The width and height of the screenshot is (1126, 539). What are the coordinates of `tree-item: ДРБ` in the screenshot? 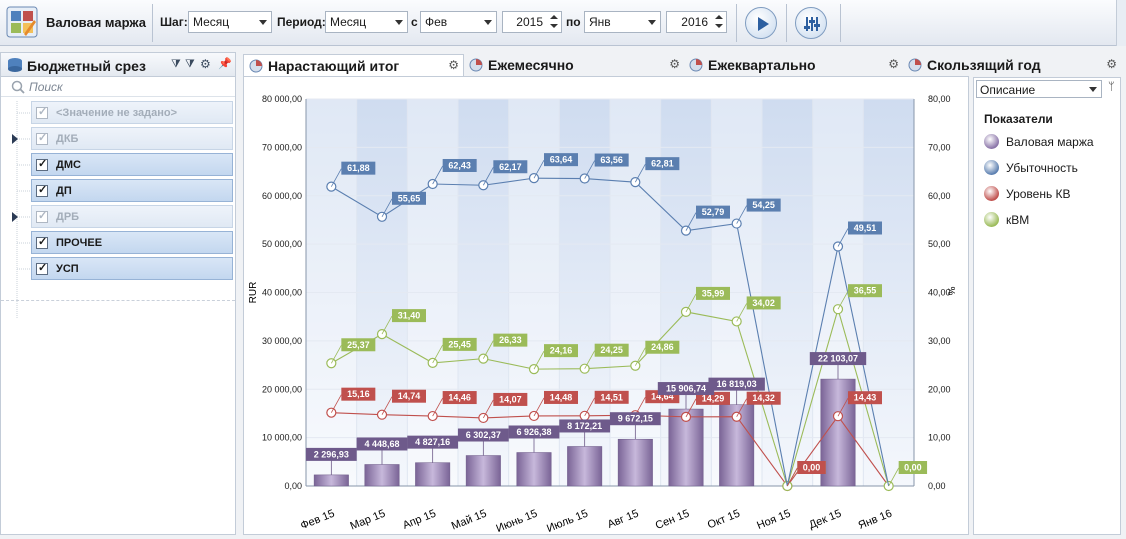 It's located at (132, 216).